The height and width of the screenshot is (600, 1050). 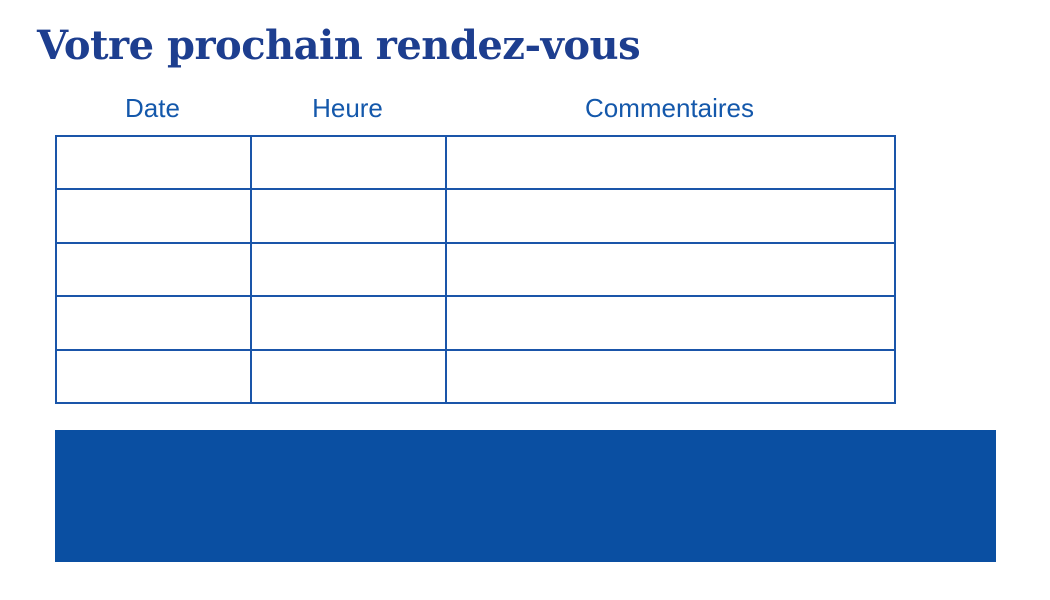 I want to click on column-header-date: Date, so click(x=152, y=108).